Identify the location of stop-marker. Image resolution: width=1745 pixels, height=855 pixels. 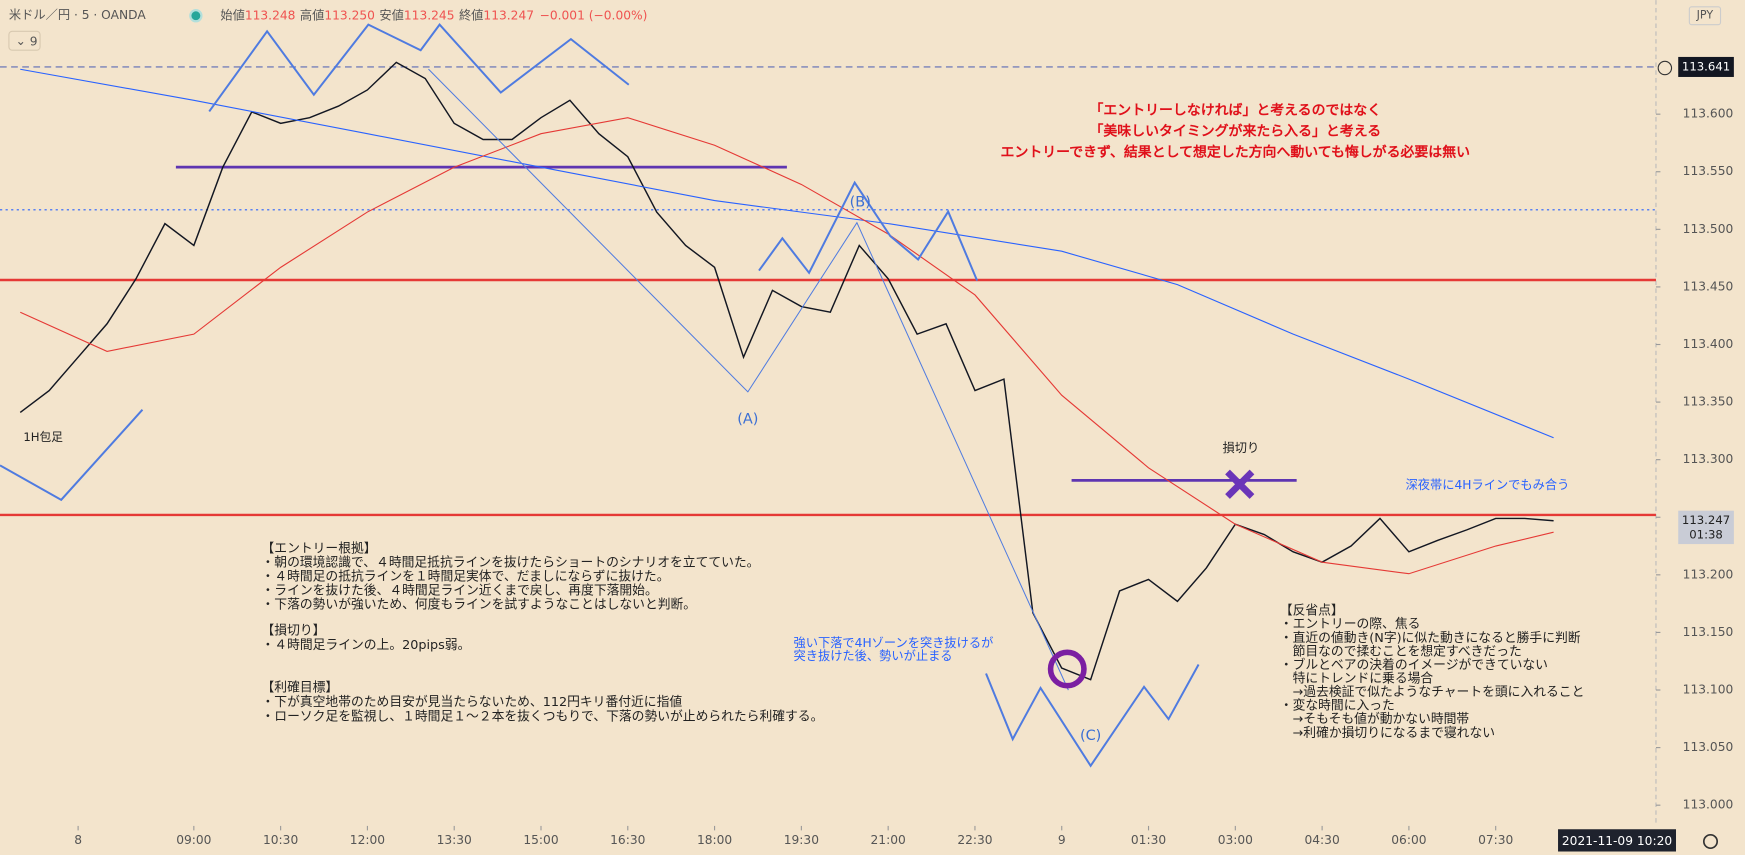
(1240, 484).